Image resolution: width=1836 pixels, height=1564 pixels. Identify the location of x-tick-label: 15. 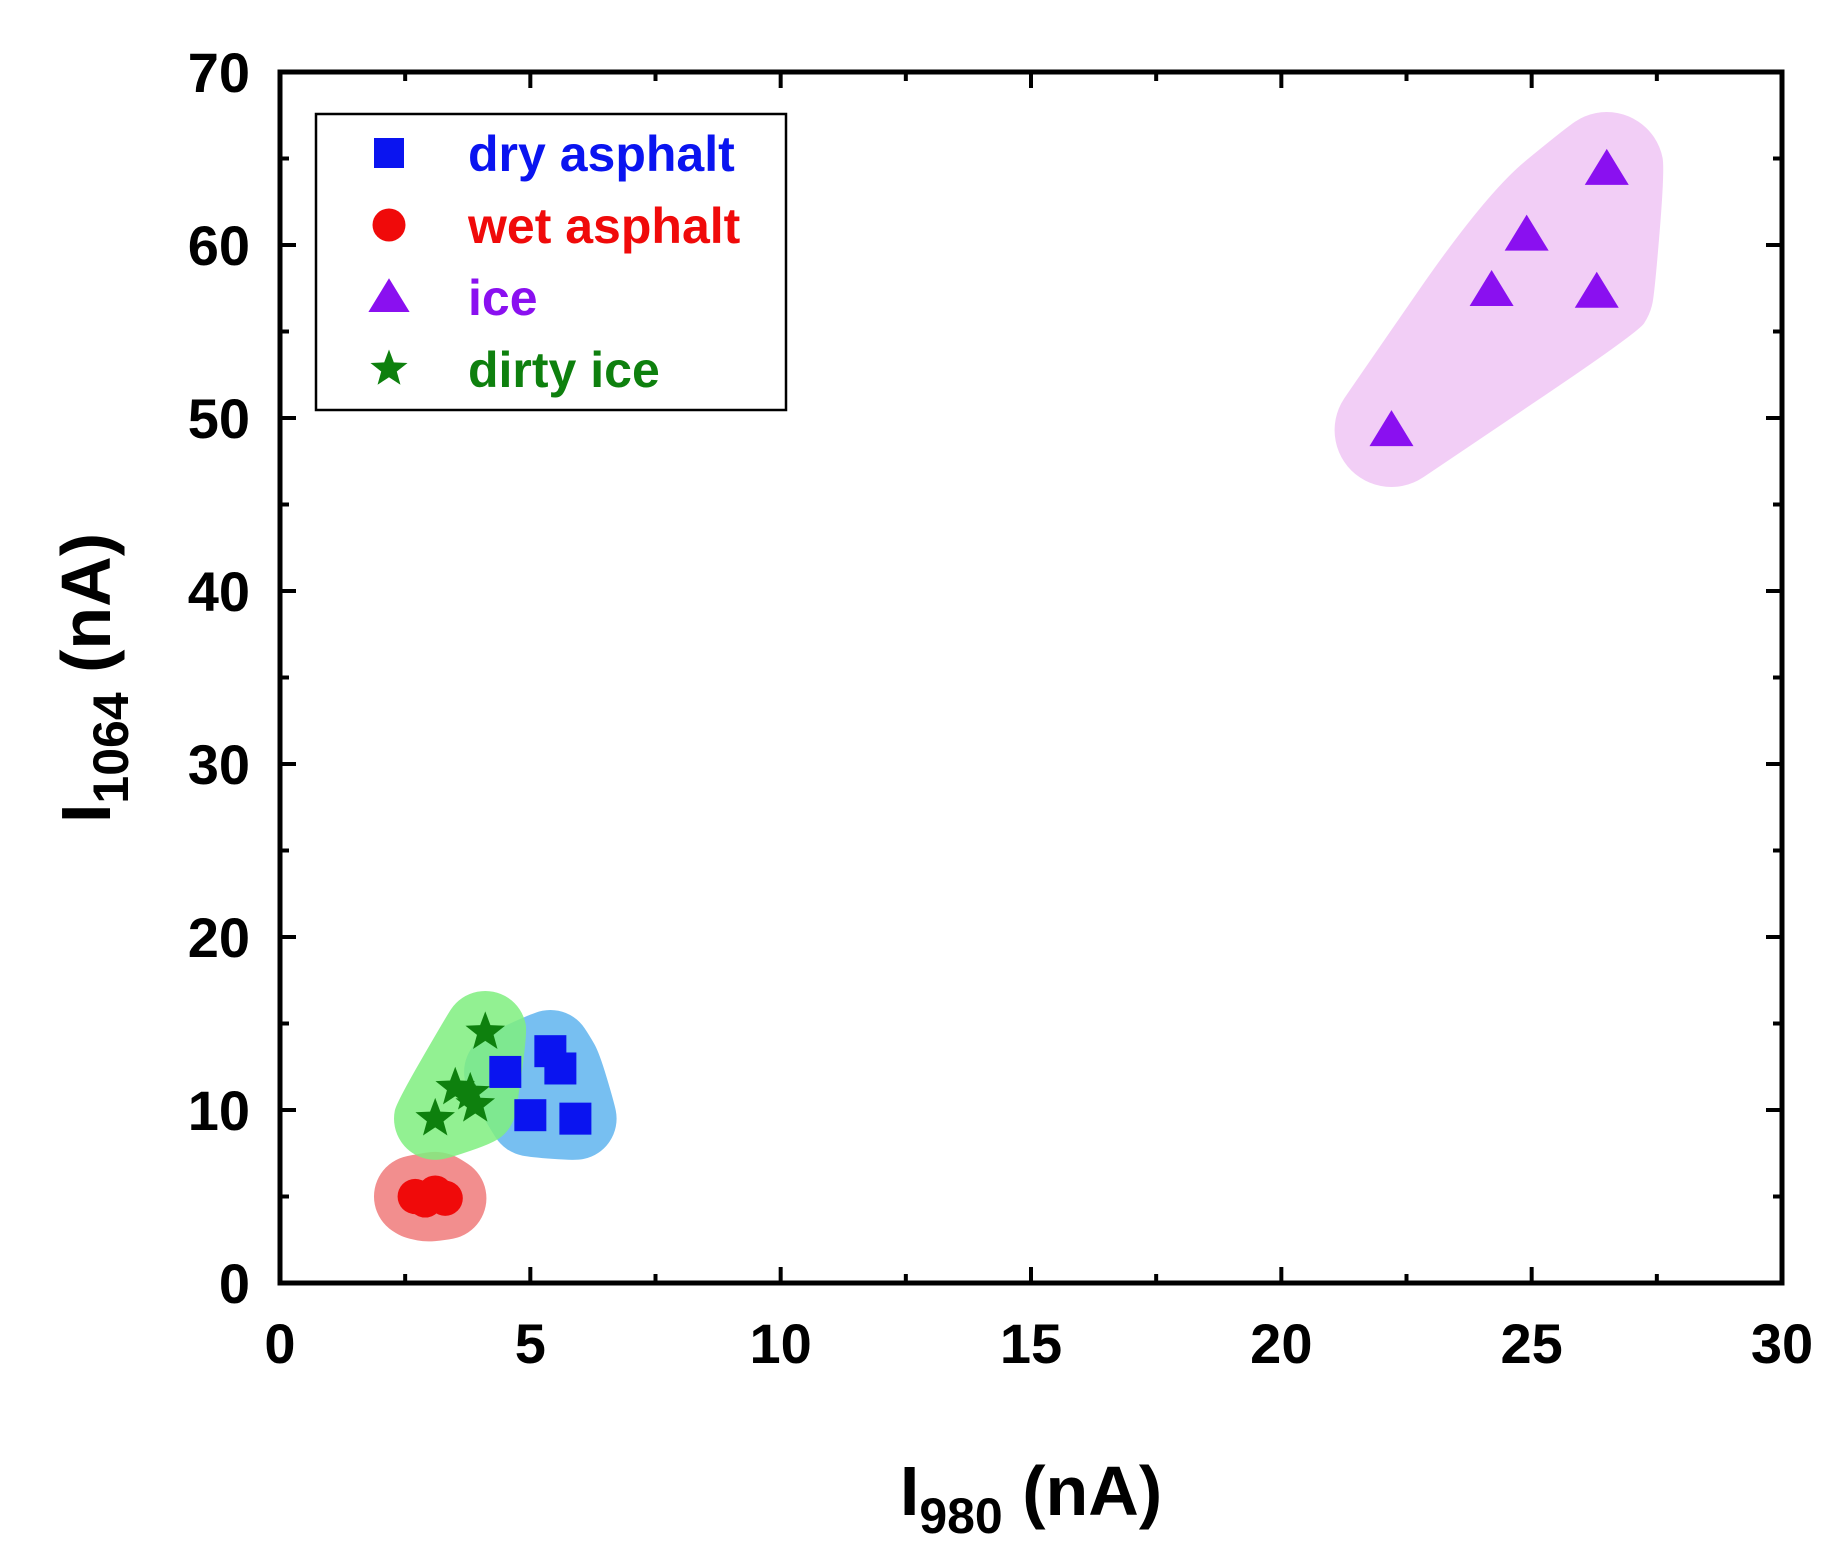
(1031, 1343).